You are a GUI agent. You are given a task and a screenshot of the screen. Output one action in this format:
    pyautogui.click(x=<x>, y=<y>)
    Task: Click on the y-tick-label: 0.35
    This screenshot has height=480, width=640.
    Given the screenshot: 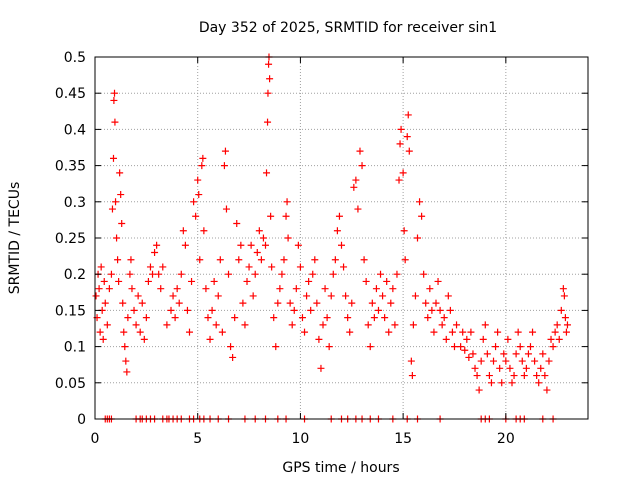 What is the action you would take?
    pyautogui.click(x=70, y=167)
    